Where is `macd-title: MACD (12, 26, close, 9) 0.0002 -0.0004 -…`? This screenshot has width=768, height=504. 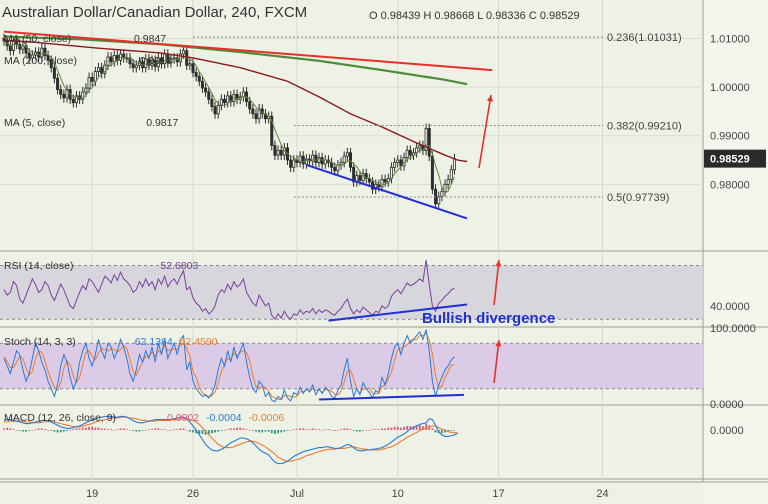 macd-title: MACD (12, 26, close, 9) 0.0002 -0.0004 -… is located at coordinates (144, 418).